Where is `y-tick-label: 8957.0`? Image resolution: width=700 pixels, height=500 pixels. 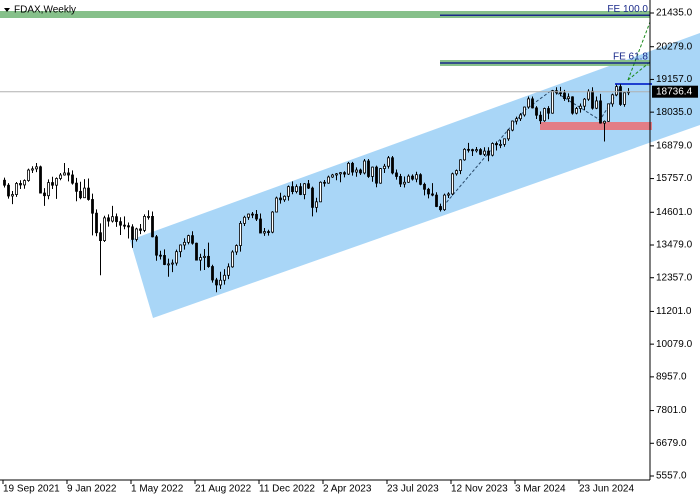
y-tick-label: 8957.0 is located at coordinates (671, 377).